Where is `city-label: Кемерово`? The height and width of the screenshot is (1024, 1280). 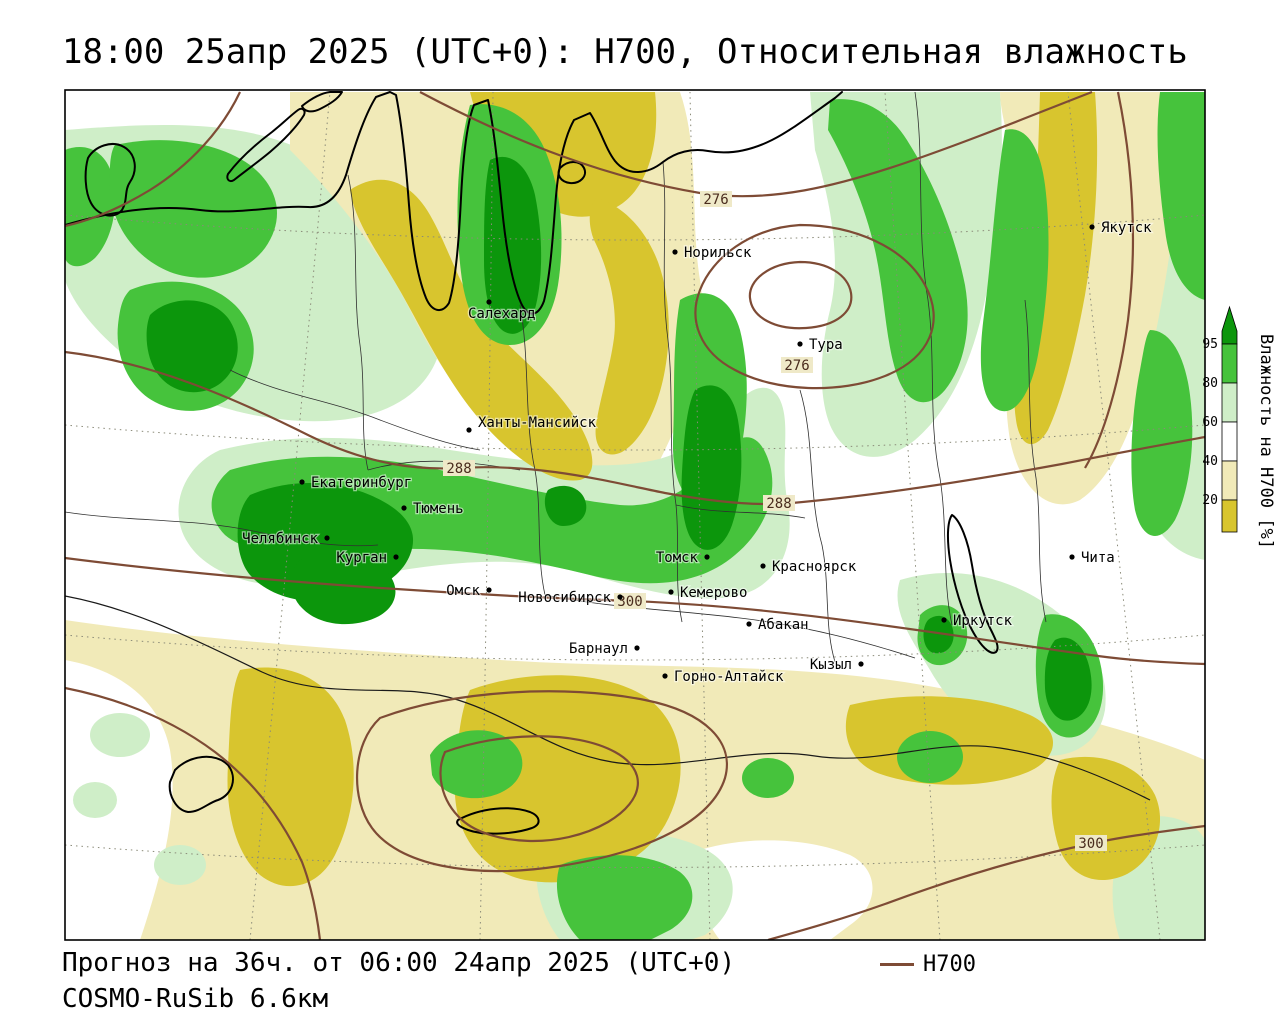
city-label: Кемерово is located at coordinates (713, 593).